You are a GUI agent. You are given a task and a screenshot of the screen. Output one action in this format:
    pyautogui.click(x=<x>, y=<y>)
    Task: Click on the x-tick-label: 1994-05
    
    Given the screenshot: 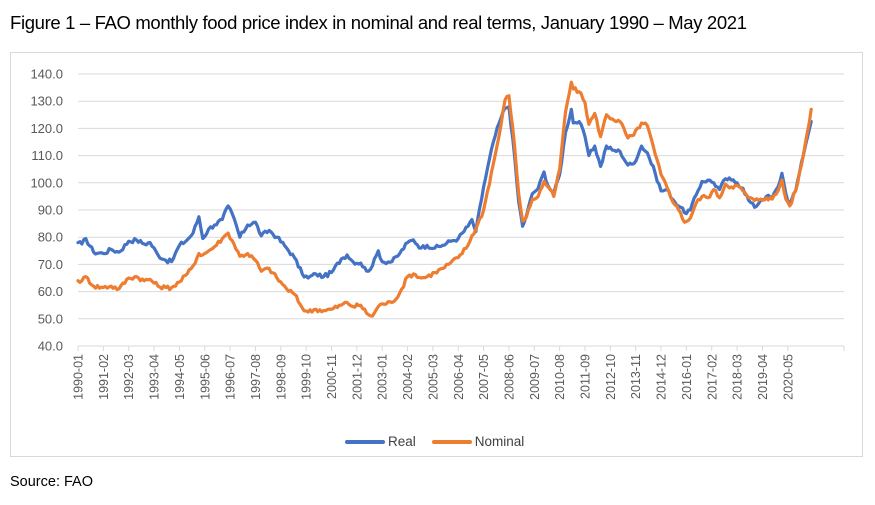 What is the action you would take?
    pyautogui.click(x=180, y=377)
    